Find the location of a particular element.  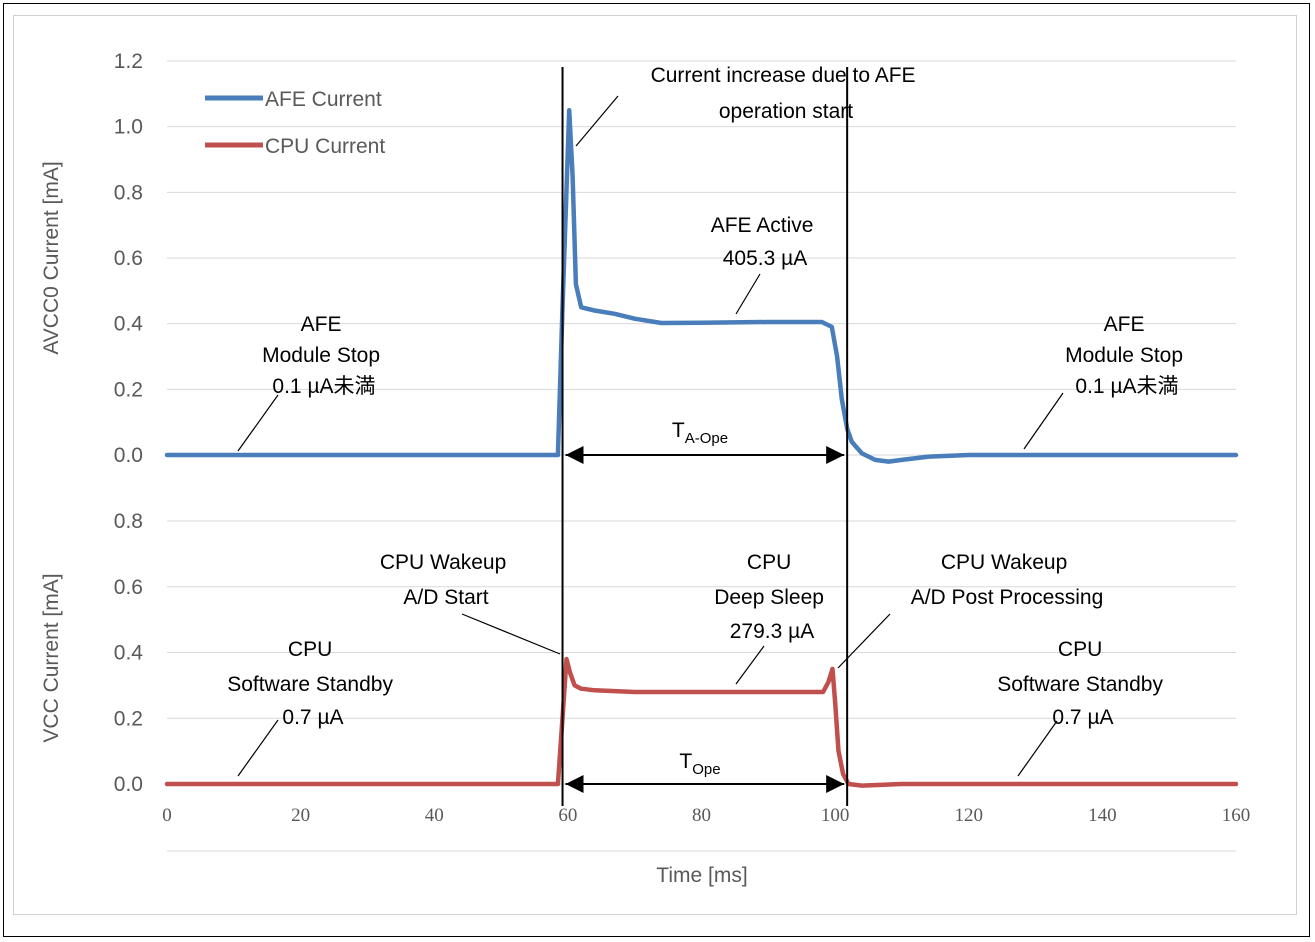

annotation-afe-active: AFE Active 405.3 µA is located at coordinates (765, 264).